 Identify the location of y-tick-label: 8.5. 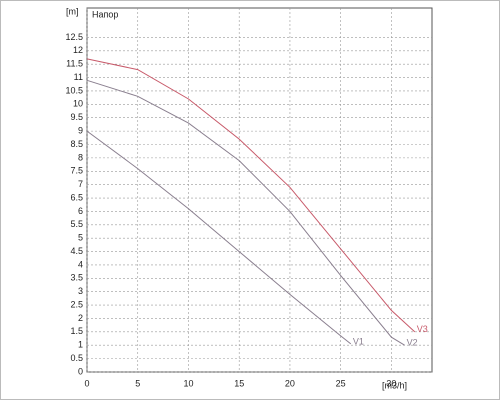
(76, 144).